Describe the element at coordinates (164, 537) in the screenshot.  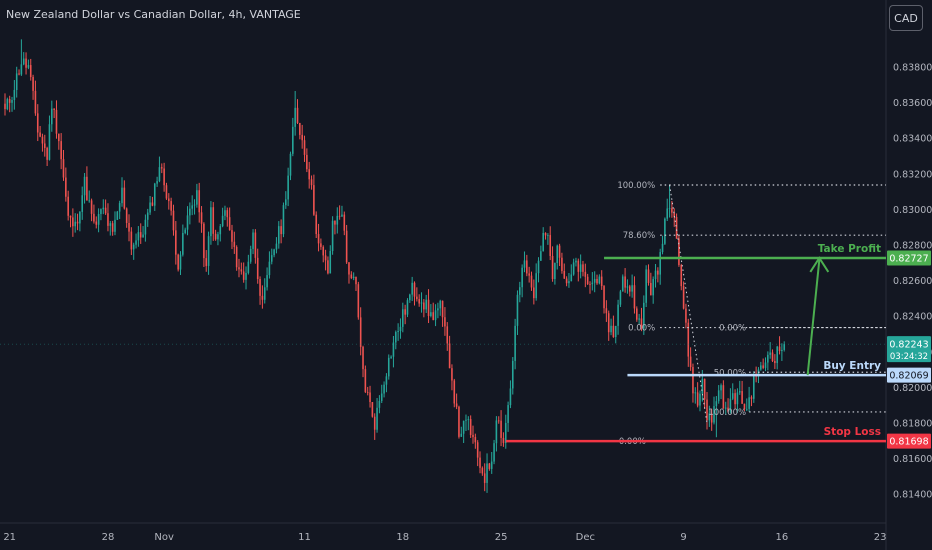
I see `x-tick-label: Nov` at that location.